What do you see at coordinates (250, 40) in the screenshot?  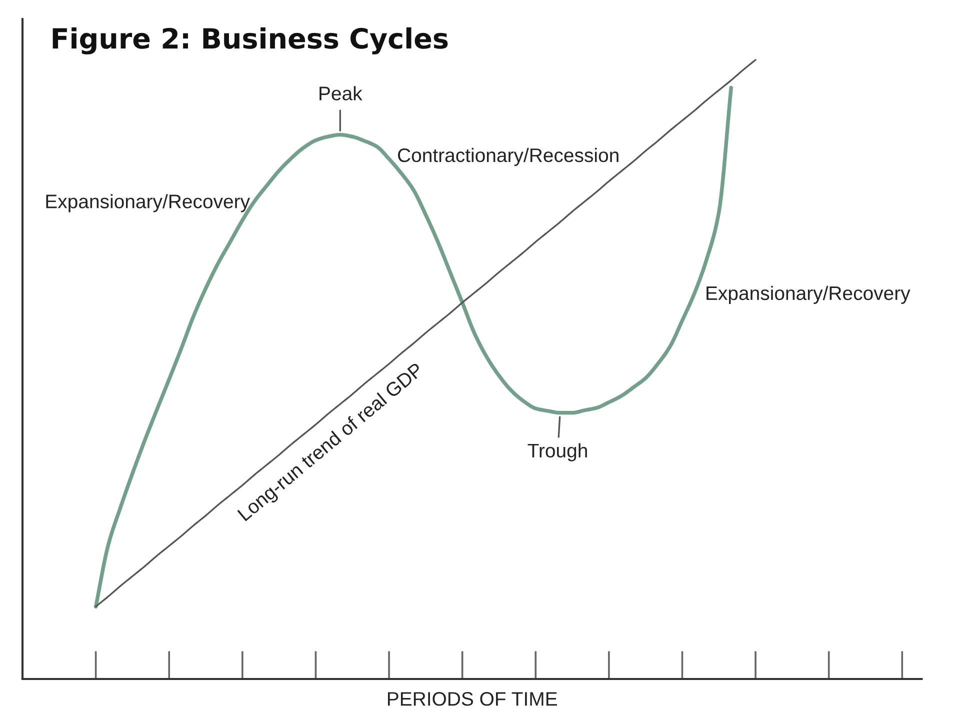 I see `chart-title: Figure 2: Business Cycles` at bounding box center [250, 40].